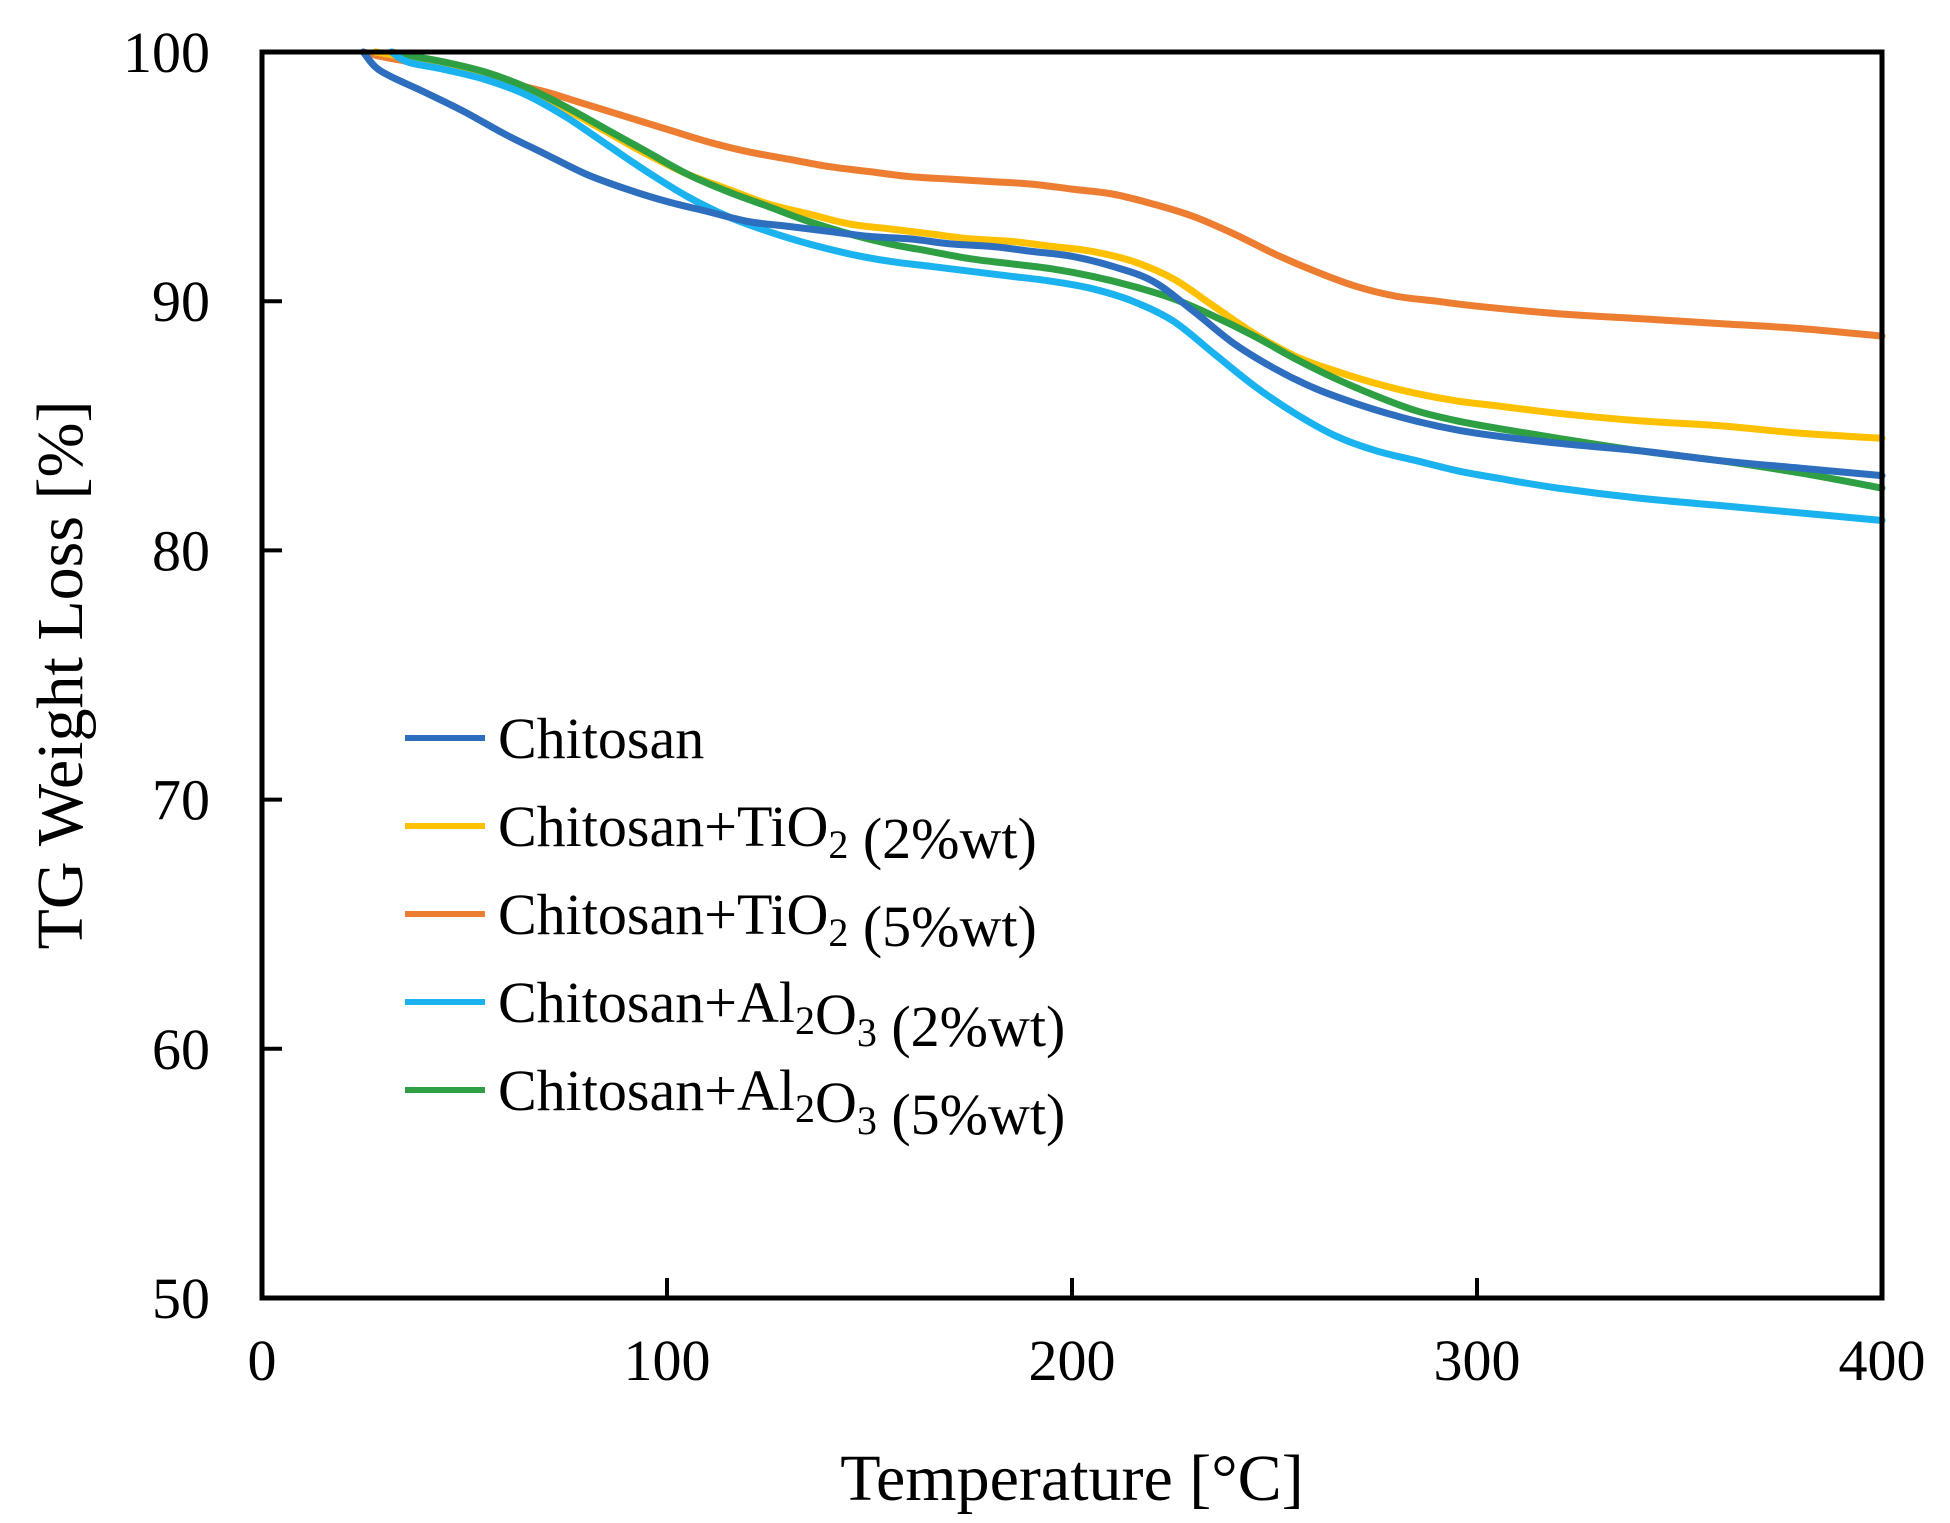  I want to click on x-tick-label: 400, so click(1882, 1360).